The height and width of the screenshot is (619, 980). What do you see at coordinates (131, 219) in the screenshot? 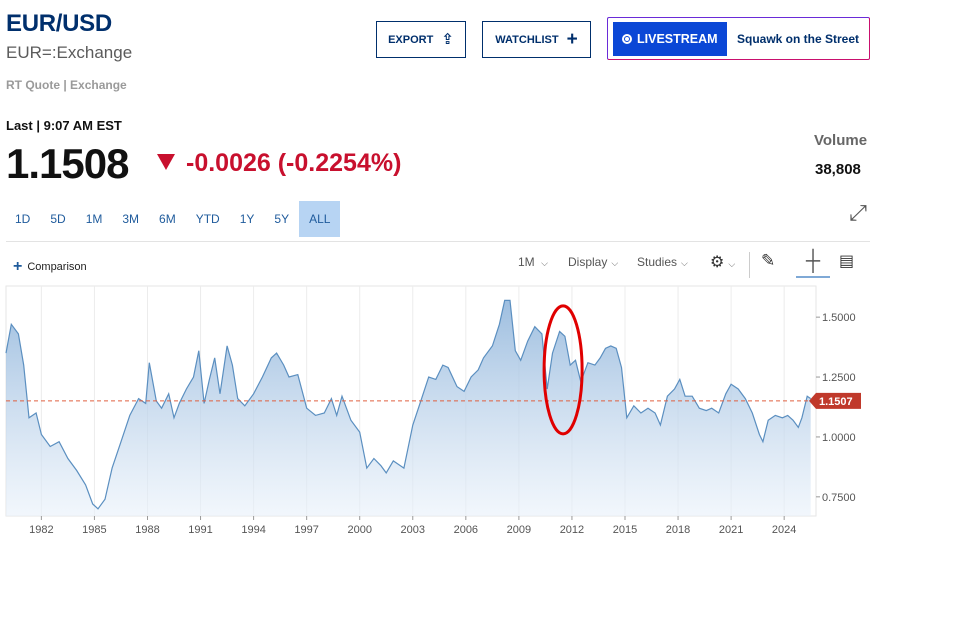
I see `range-3m: 3M` at bounding box center [131, 219].